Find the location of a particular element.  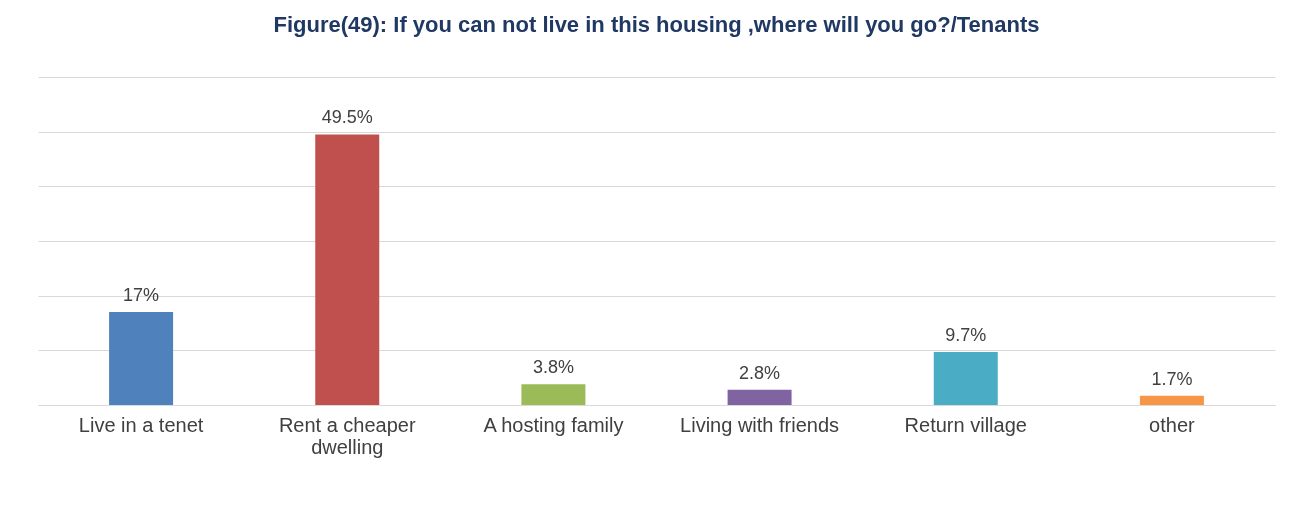

x-tick-label: Live in a tenet is located at coordinates (141, 424).